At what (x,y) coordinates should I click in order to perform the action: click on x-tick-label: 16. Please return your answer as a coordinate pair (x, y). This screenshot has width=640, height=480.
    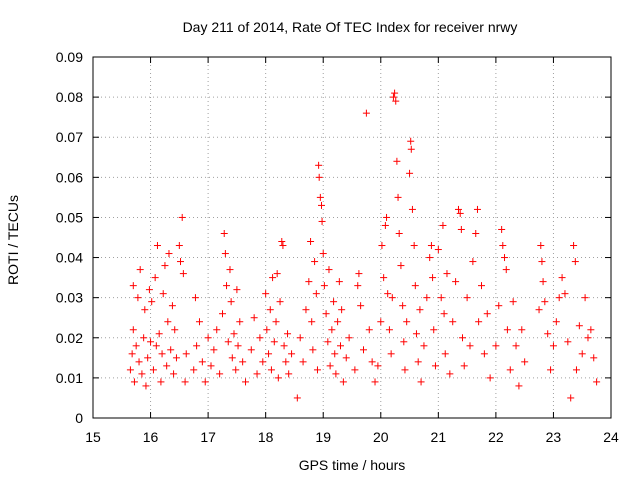
    Looking at the image, I should click on (151, 437).